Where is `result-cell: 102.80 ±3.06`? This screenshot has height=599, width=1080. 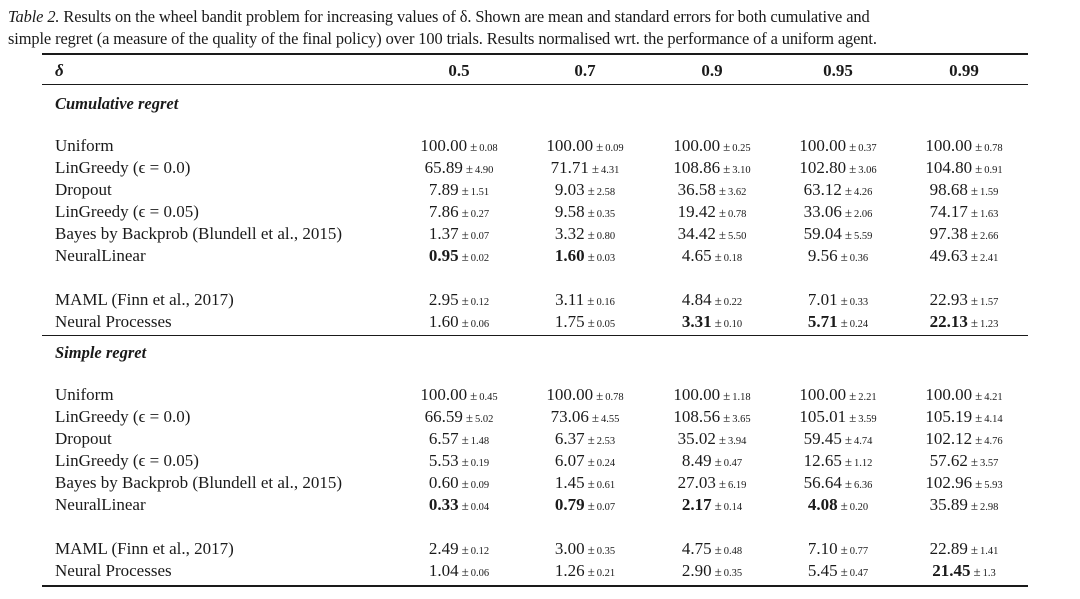 result-cell: 102.80 ±3.06 is located at coordinates (838, 169).